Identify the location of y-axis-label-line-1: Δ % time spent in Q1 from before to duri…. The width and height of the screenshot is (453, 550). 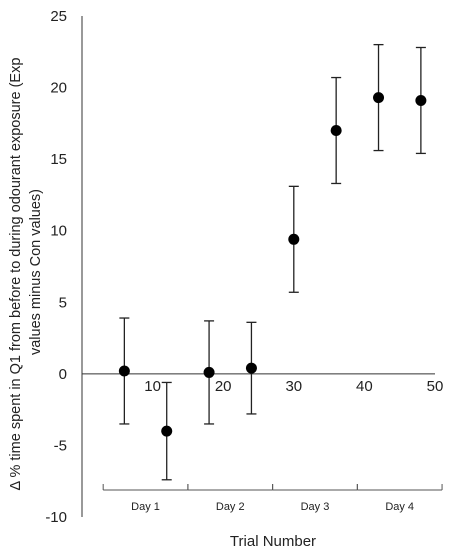
(16, 274).